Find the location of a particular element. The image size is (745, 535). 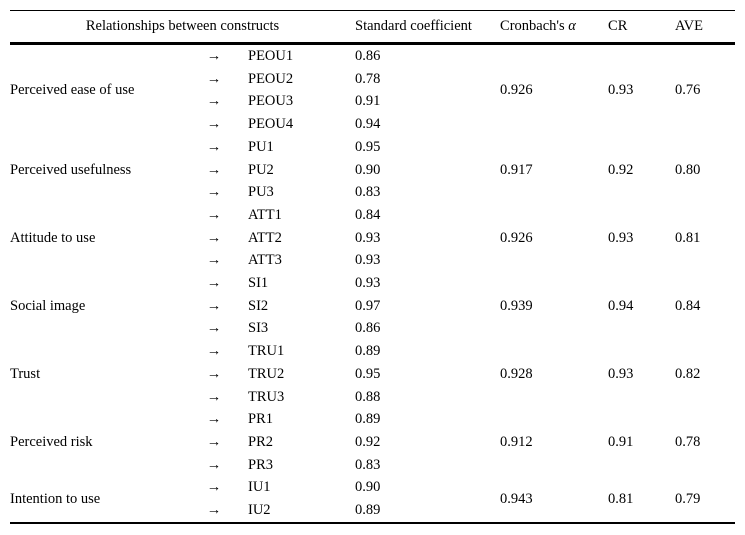

table-row: → ATT2 0.93 is located at coordinates (372, 238).